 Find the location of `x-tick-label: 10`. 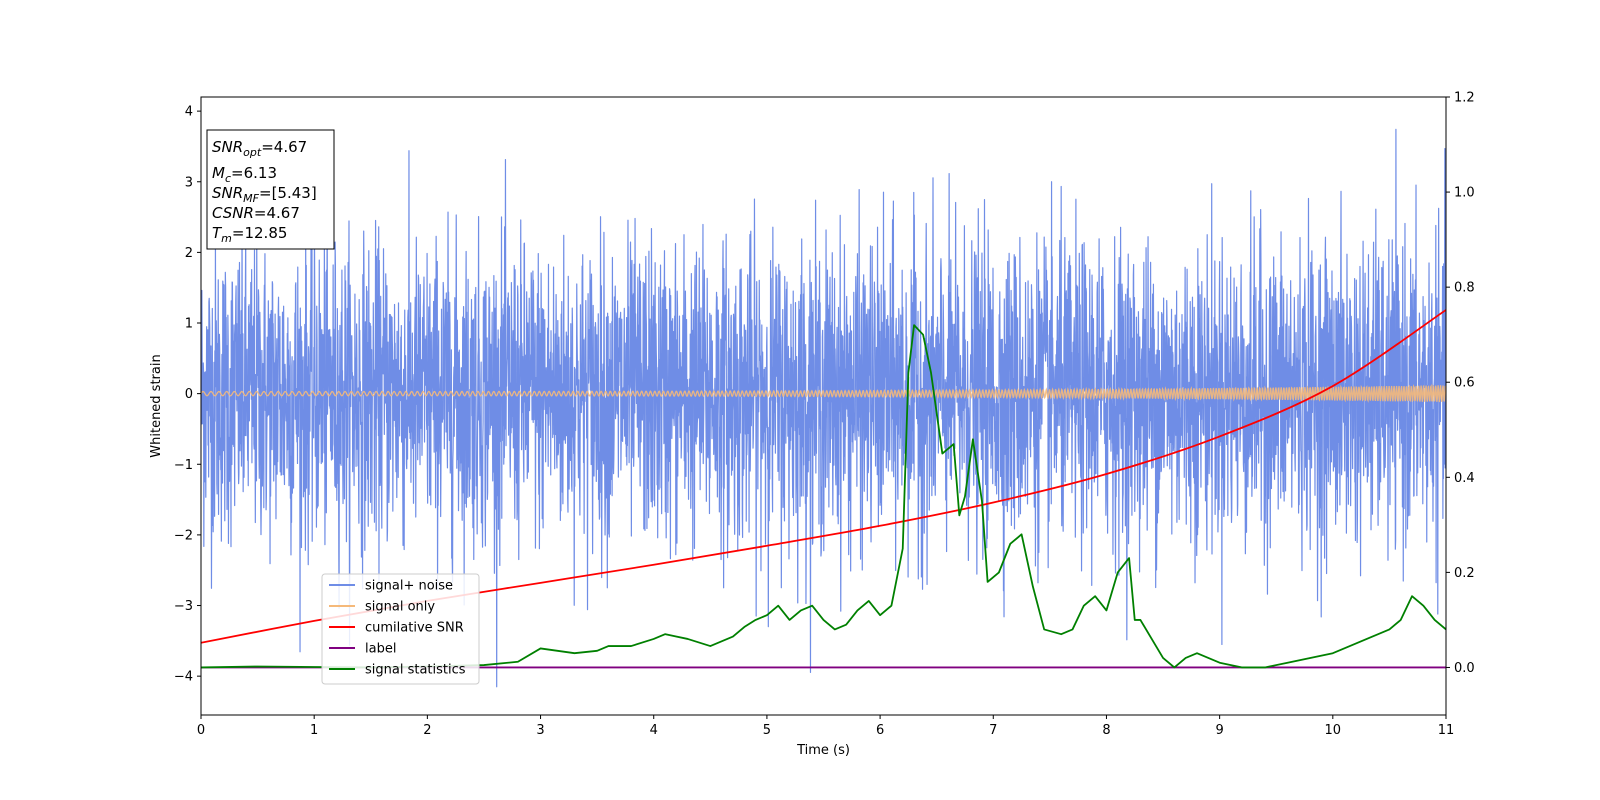

x-tick-label: 10 is located at coordinates (1333, 730).